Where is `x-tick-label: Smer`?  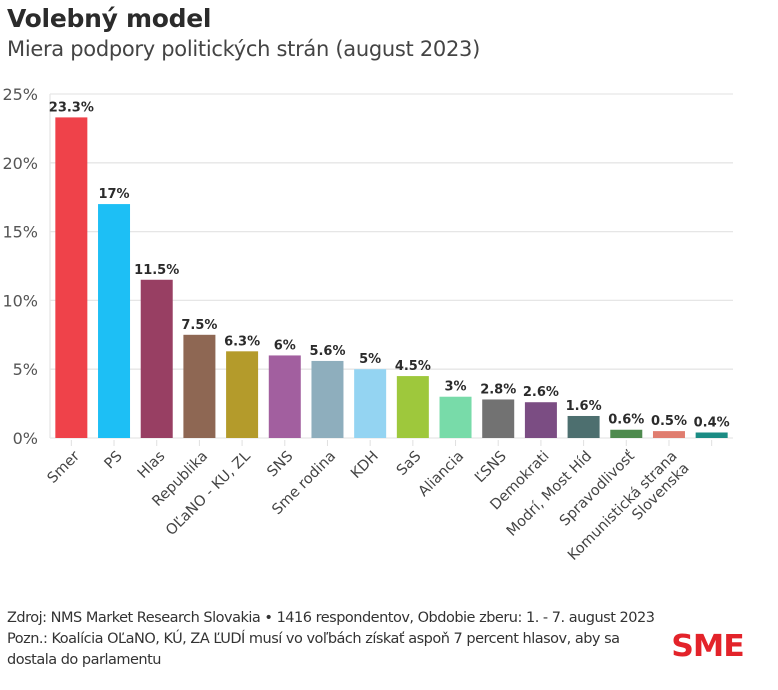 x-tick-label: Smer is located at coordinates (64, 467).